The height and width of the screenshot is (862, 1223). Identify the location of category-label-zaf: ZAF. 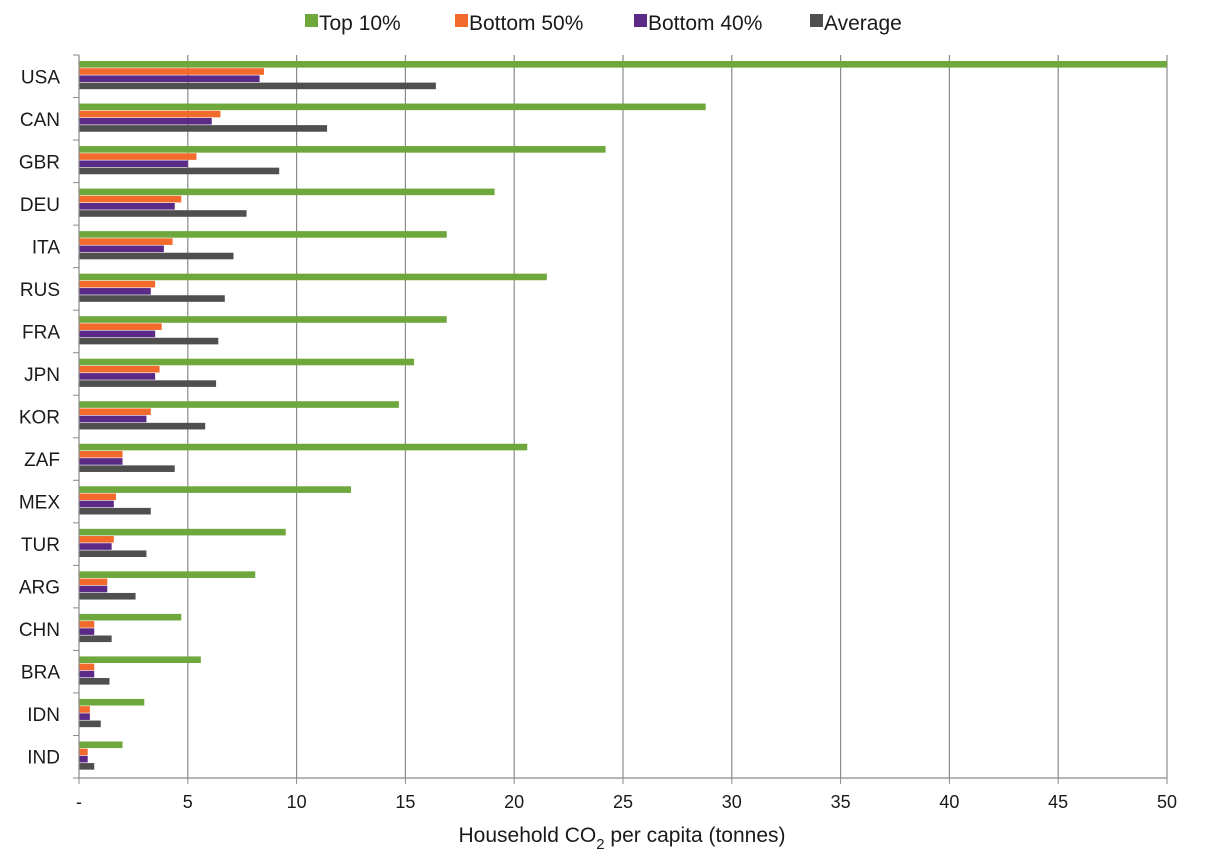
(42, 460).